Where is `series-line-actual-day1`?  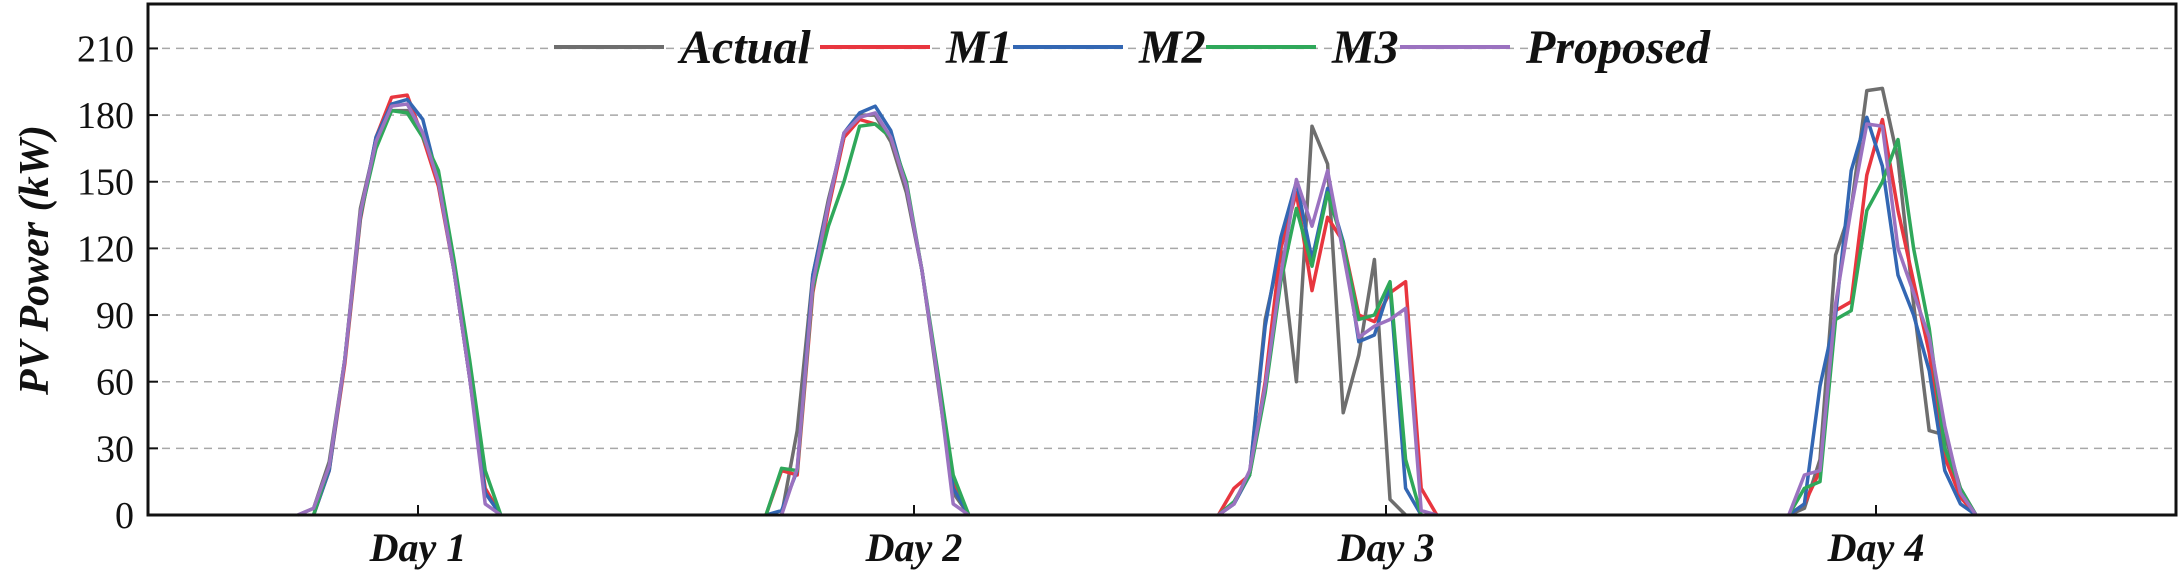
series-line-actual-day1 is located at coordinates (400, 312).